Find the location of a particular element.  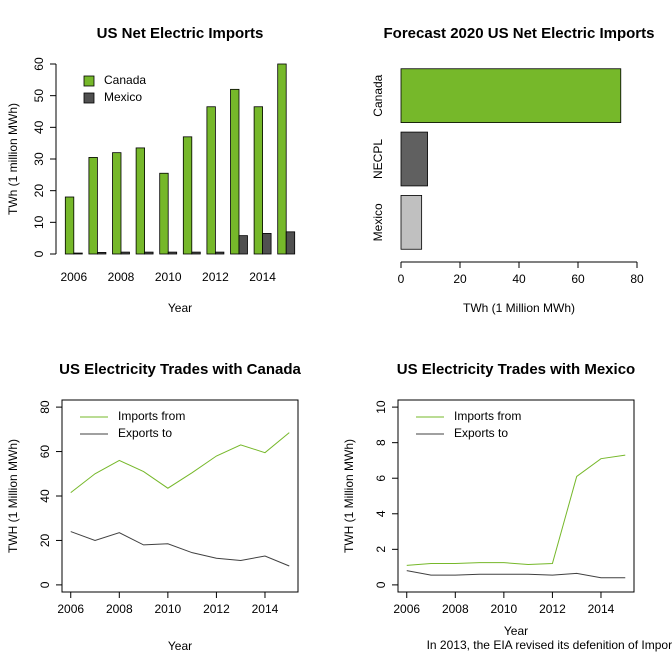

x-tick-label: 80 is located at coordinates (637, 279).